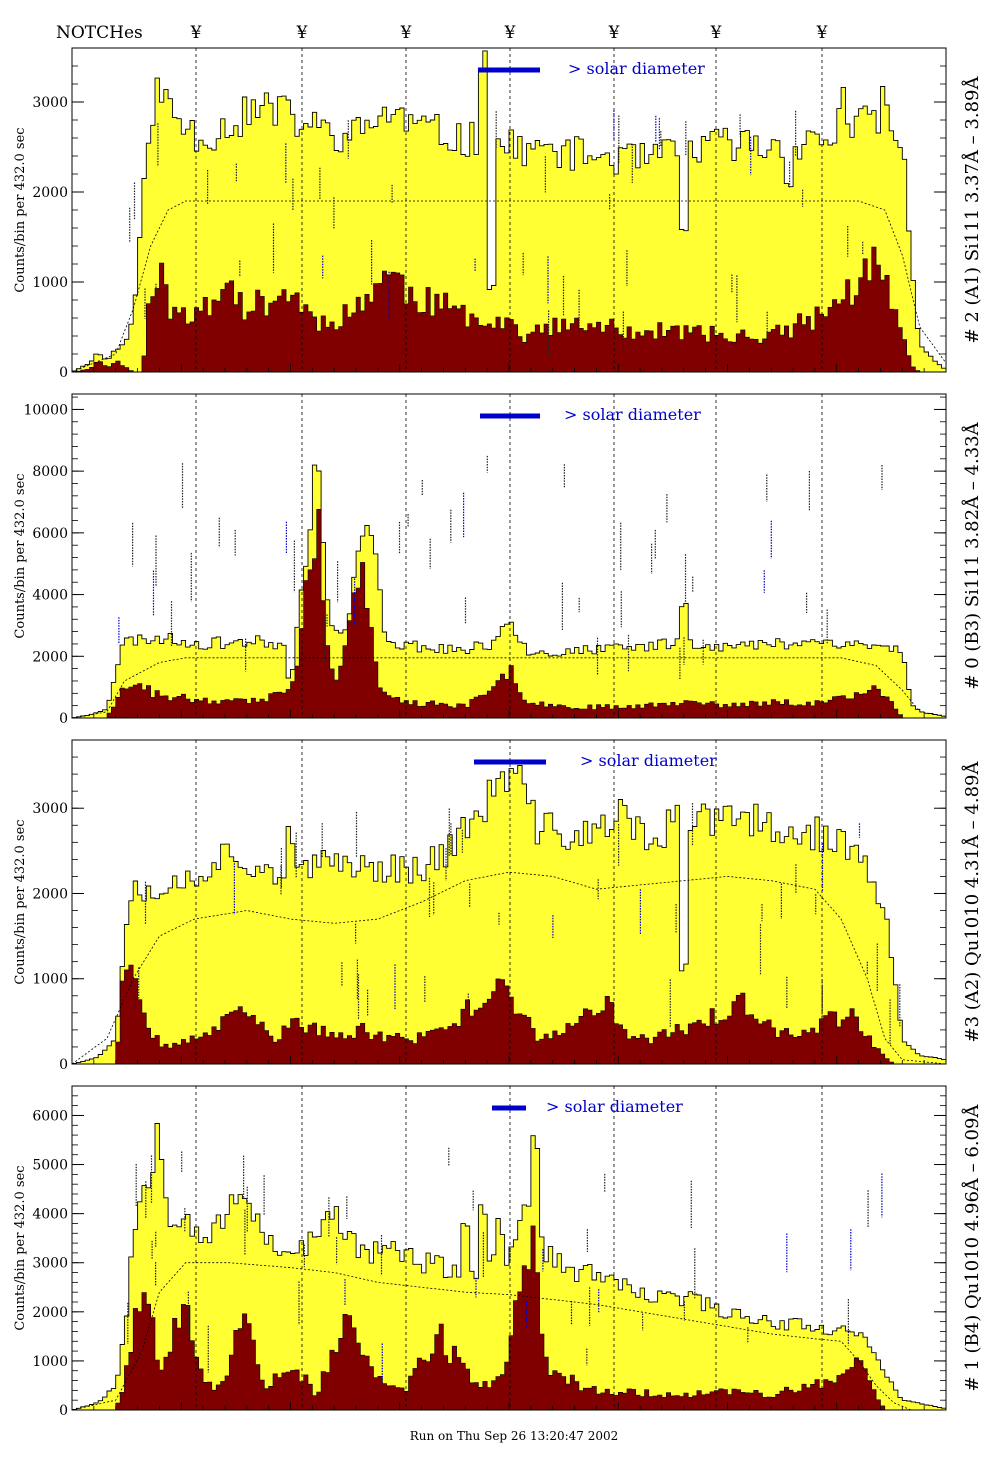  I want to click on notch-marker-4: ¥, so click(510, 33).